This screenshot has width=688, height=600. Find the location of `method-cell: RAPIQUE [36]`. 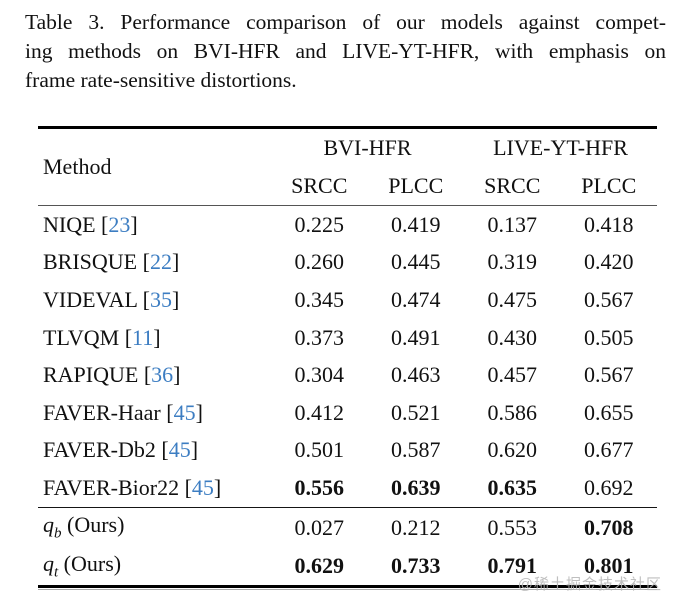

method-cell: RAPIQUE [36] is located at coordinates (154, 375).